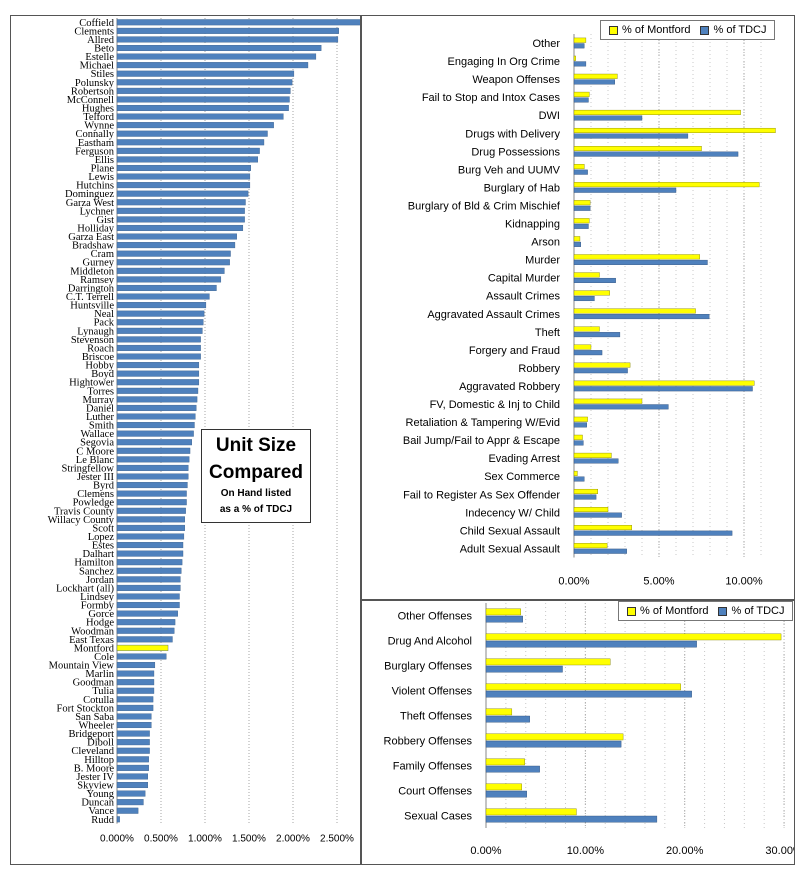  What do you see at coordinates (133, 750) in the screenshot?
I see `bar-cleveland` at bounding box center [133, 750].